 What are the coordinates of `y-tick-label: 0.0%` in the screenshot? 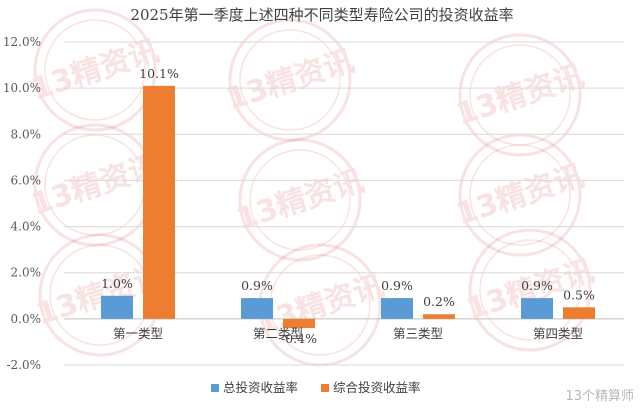 It's located at (26, 319).